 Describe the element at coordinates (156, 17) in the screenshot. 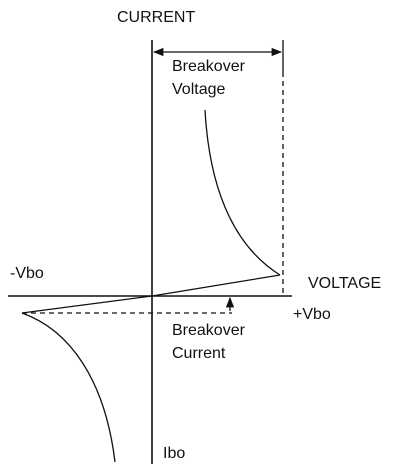

I see `y-axis-label: CURRENT` at that location.